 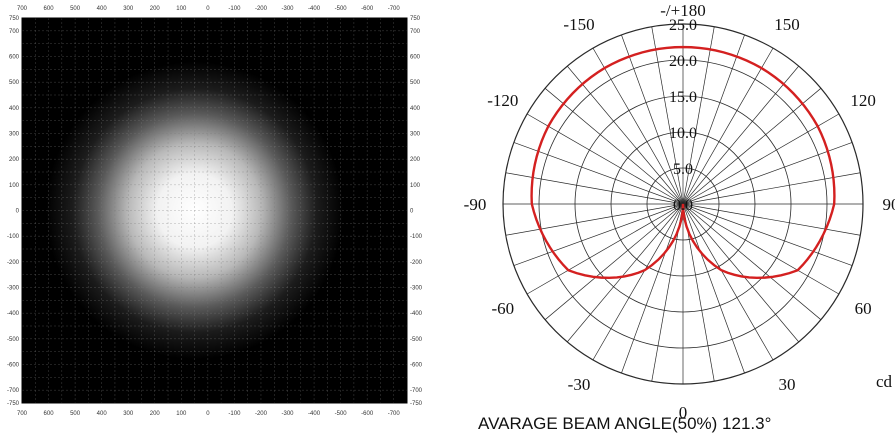 What do you see at coordinates (502, 100) in the screenshot?
I see `angle-label: -120` at bounding box center [502, 100].